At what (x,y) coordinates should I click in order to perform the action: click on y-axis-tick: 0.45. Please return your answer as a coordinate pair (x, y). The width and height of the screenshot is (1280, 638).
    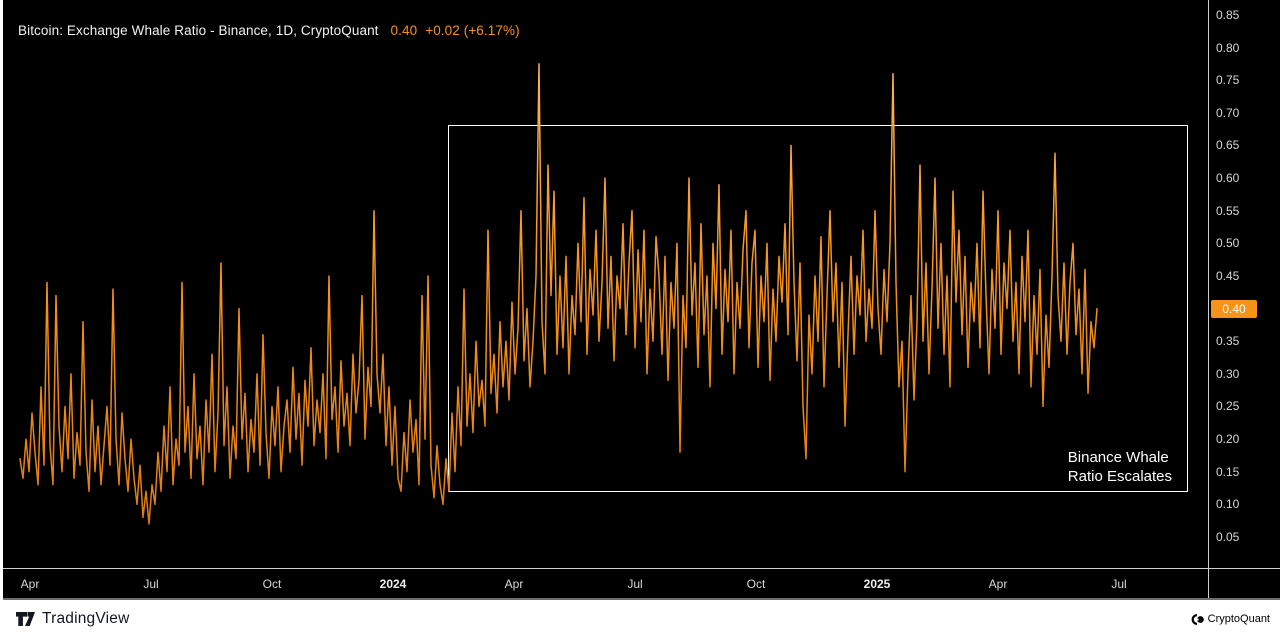
    Looking at the image, I should click on (1228, 276).